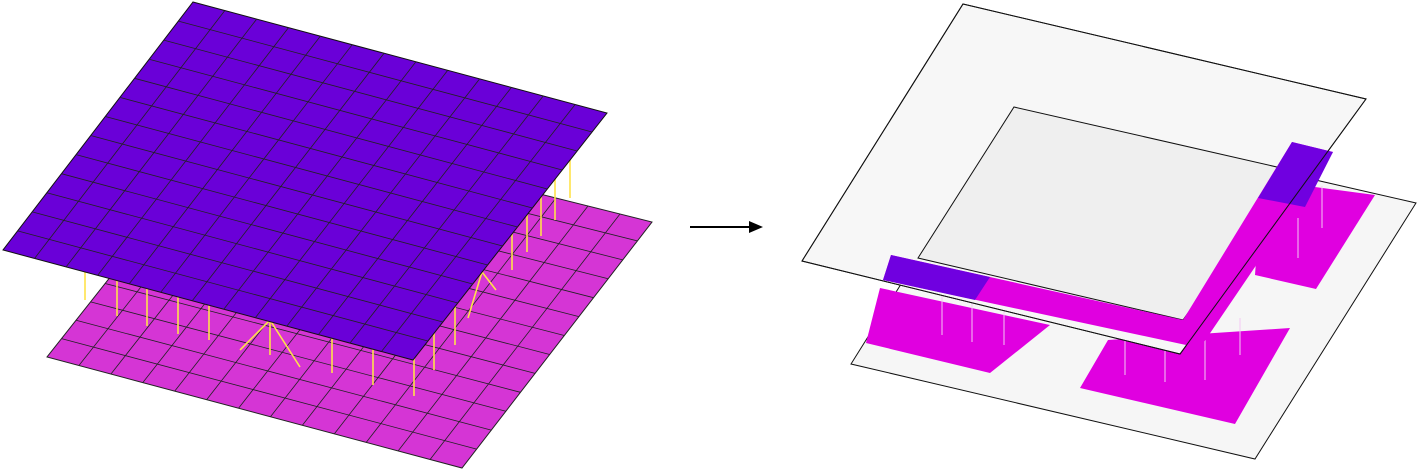 The image size is (1419, 472). Describe the element at coordinates (756, 227) in the screenshot. I see `arrow-head` at that location.